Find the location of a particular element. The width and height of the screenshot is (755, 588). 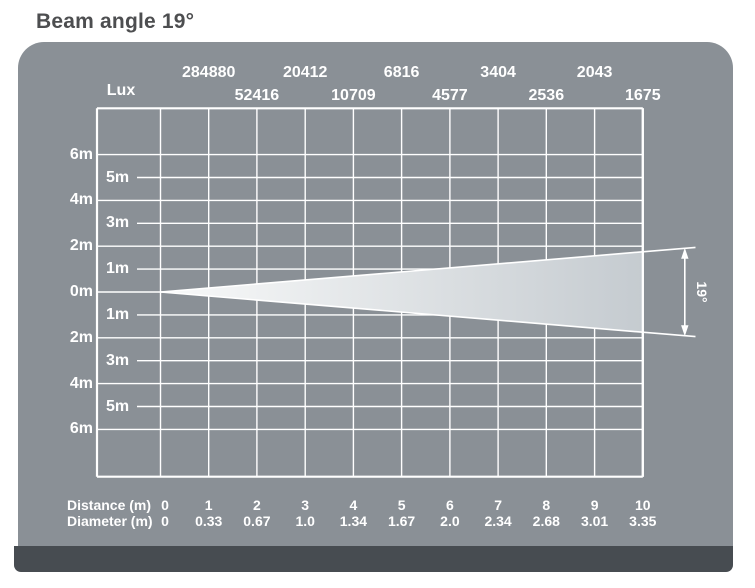

lux-value: 6816 is located at coordinates (401, 72).